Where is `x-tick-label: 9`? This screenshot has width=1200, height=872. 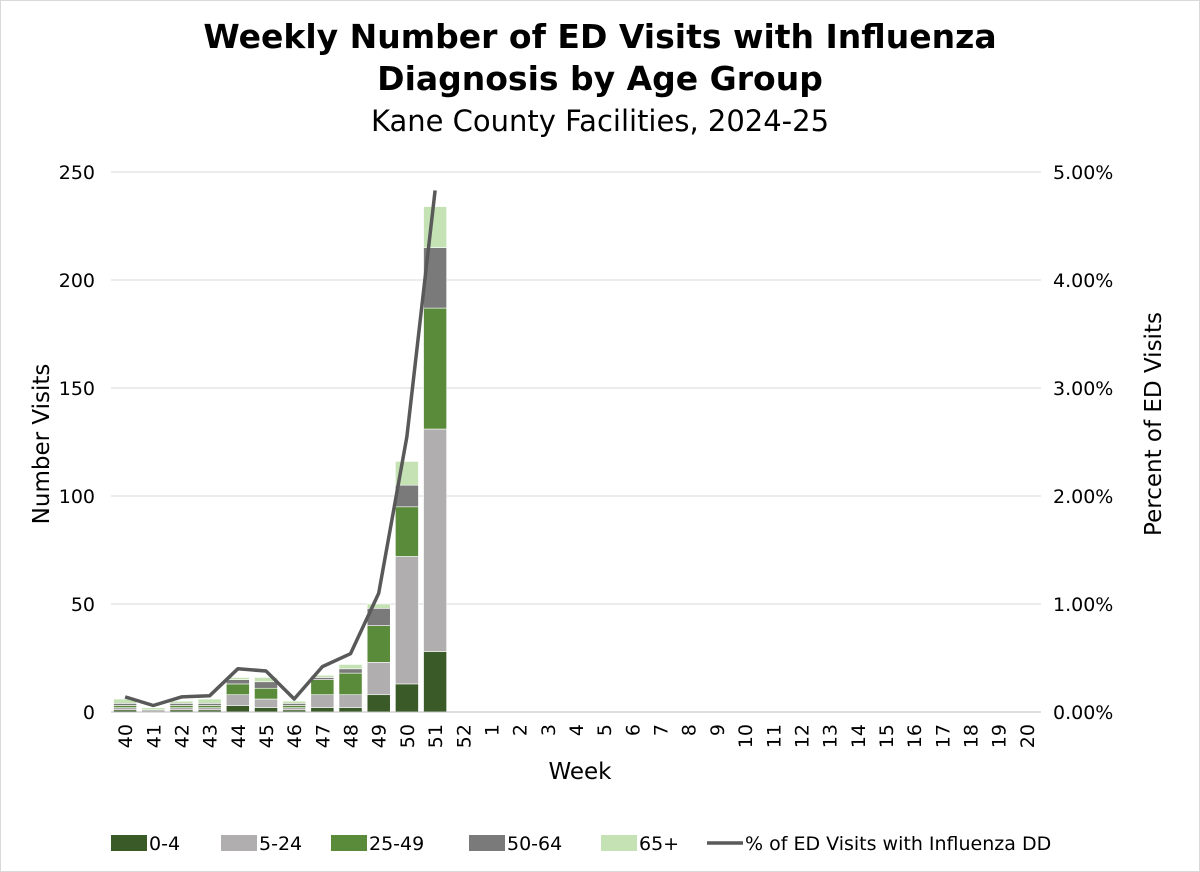
x-tick-label: 9 is located at coordinates (718, 730).